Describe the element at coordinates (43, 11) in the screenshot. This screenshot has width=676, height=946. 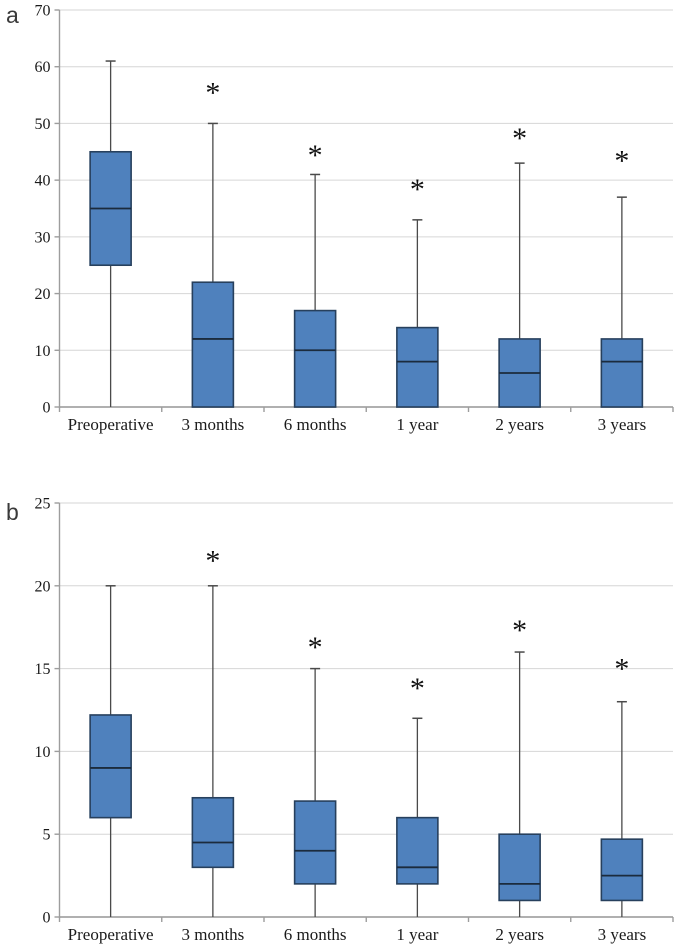
I see `y-tick-label: 70` at that location.